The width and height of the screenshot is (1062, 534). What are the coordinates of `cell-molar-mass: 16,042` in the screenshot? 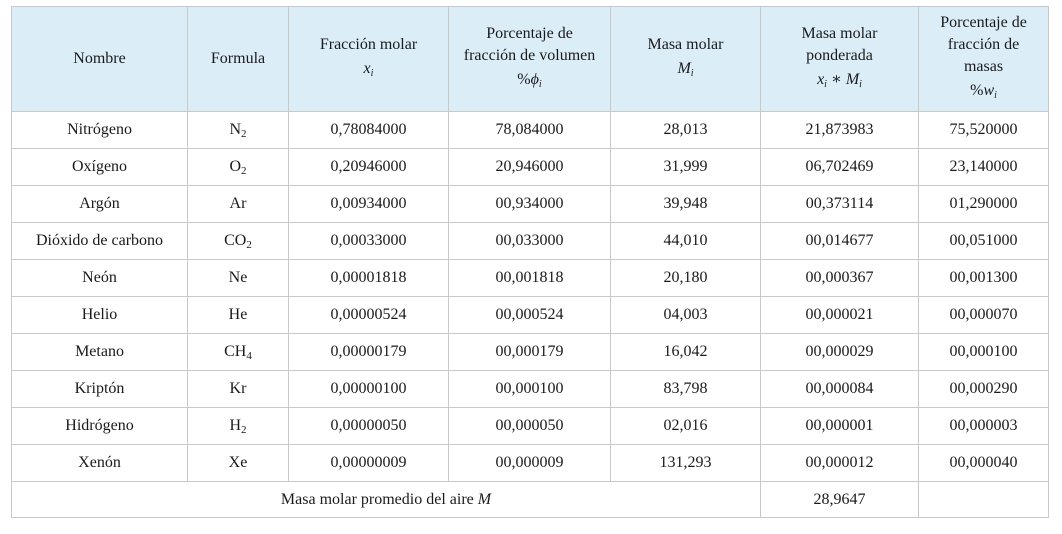 It's located at (685, 352).